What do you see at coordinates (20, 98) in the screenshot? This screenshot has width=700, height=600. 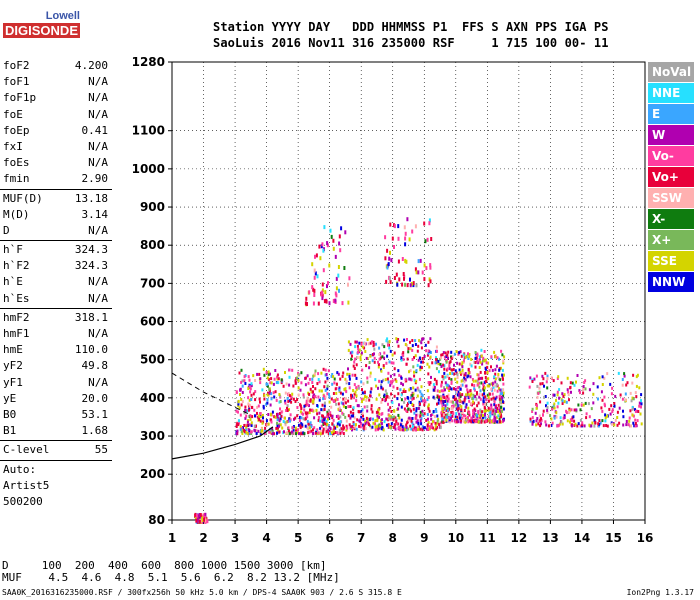 I see `param-name: foF1p` at bounding box center [20, 98].